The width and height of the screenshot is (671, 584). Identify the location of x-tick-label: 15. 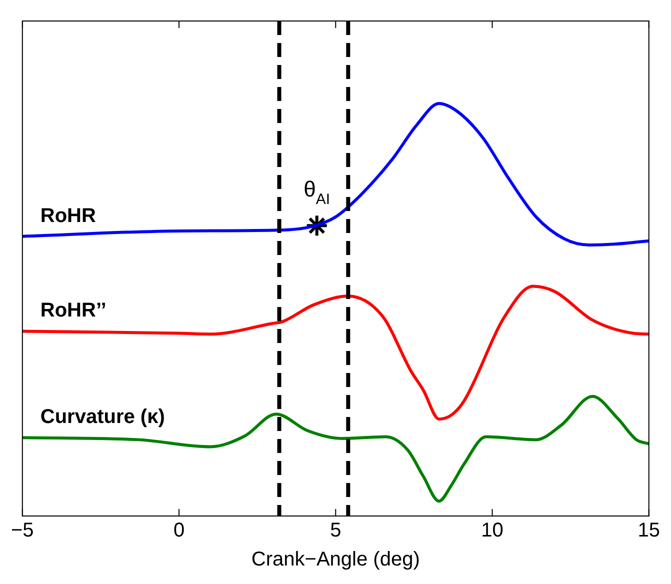
(649, 531).